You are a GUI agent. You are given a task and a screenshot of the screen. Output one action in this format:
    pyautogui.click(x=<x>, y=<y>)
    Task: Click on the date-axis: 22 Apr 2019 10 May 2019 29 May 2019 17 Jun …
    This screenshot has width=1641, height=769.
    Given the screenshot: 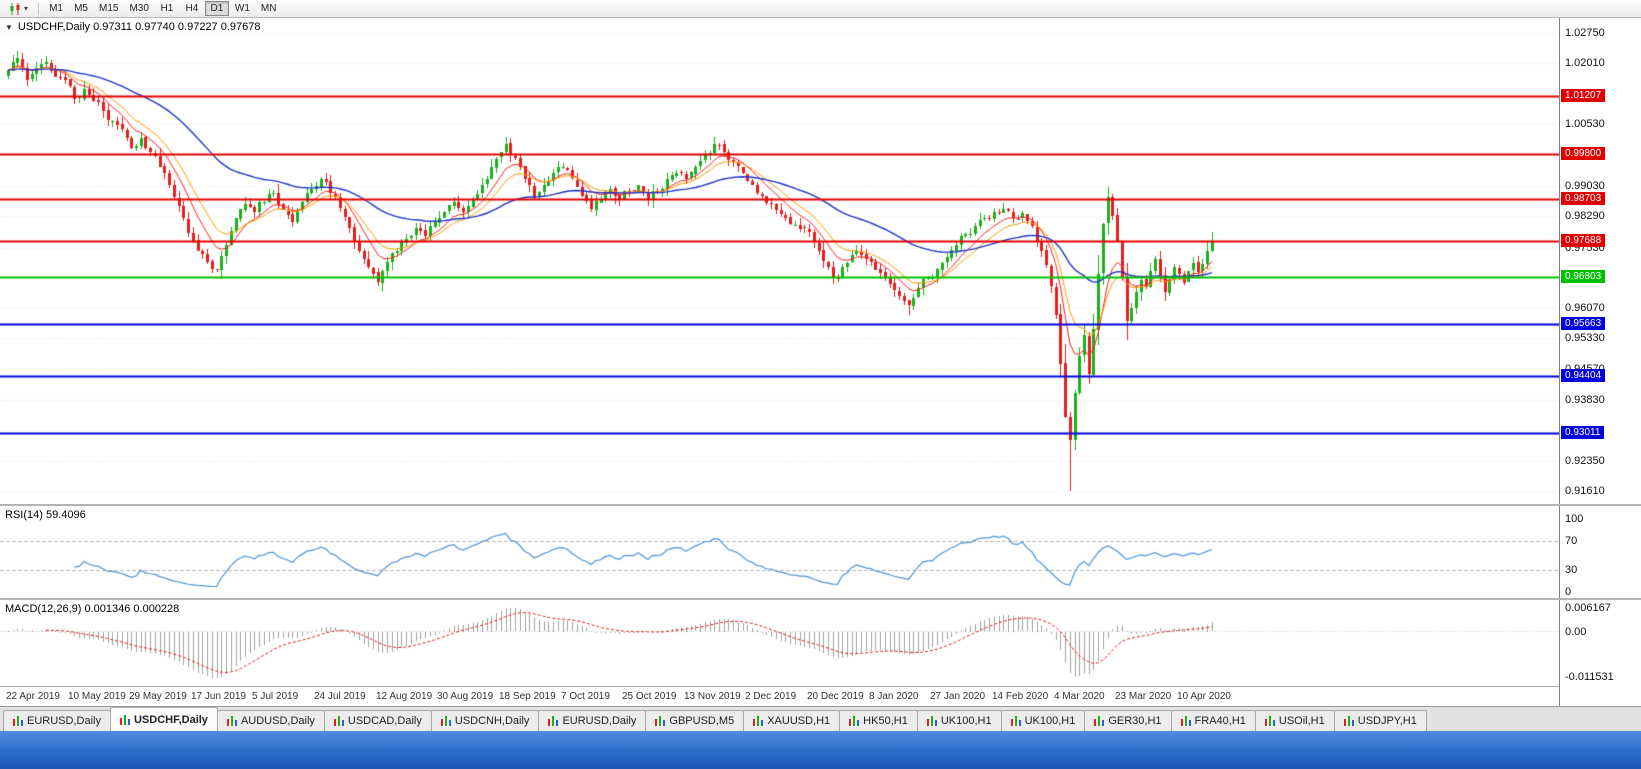 What is the action you would take?
    pyautogui.click(x=779, y=696)
    